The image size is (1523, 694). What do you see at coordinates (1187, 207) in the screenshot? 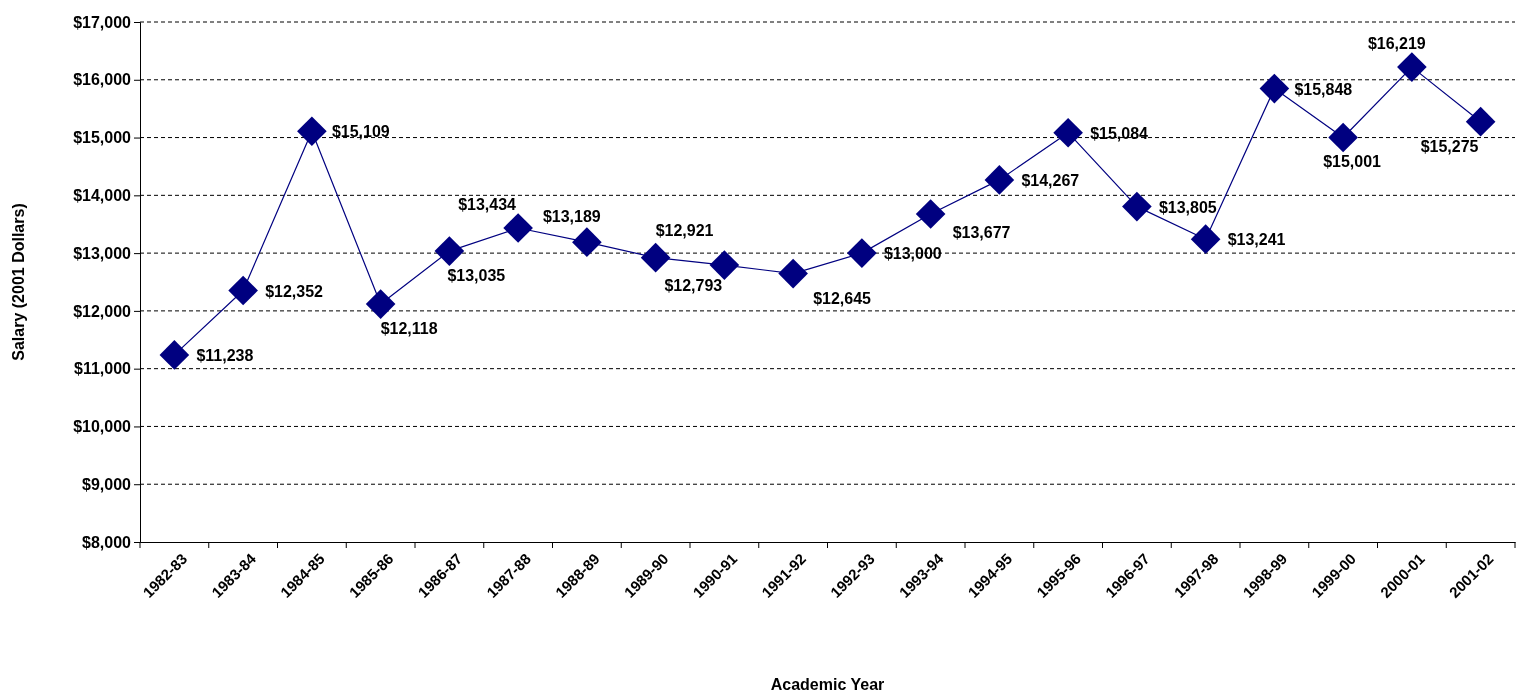
I see `data-label: $13,805` at bounding box center [1187, 207].